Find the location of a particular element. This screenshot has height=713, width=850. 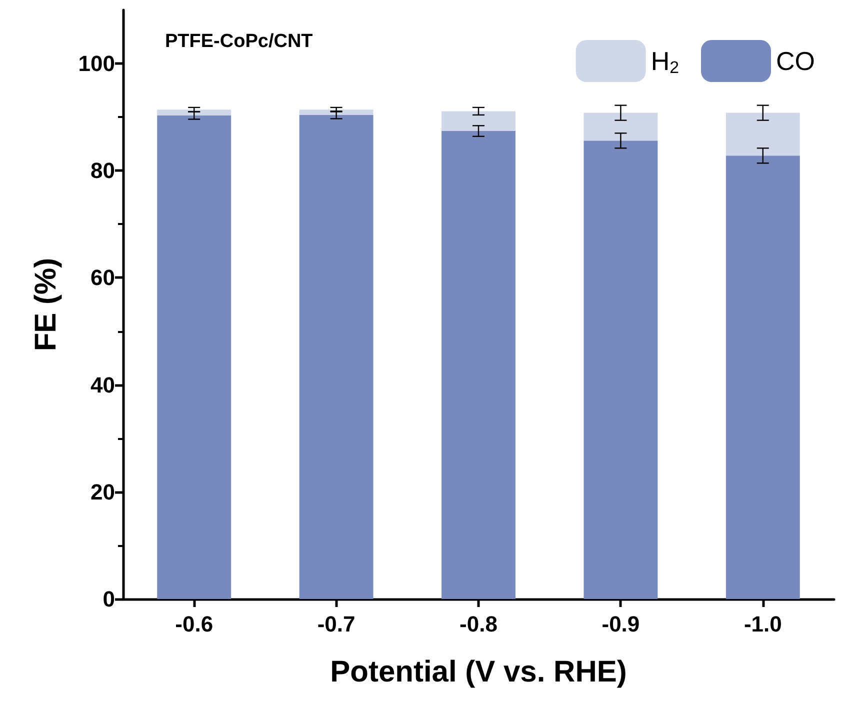

x-axis-title: Potential (V vs. RHE) is located at coordinates (478, 672).